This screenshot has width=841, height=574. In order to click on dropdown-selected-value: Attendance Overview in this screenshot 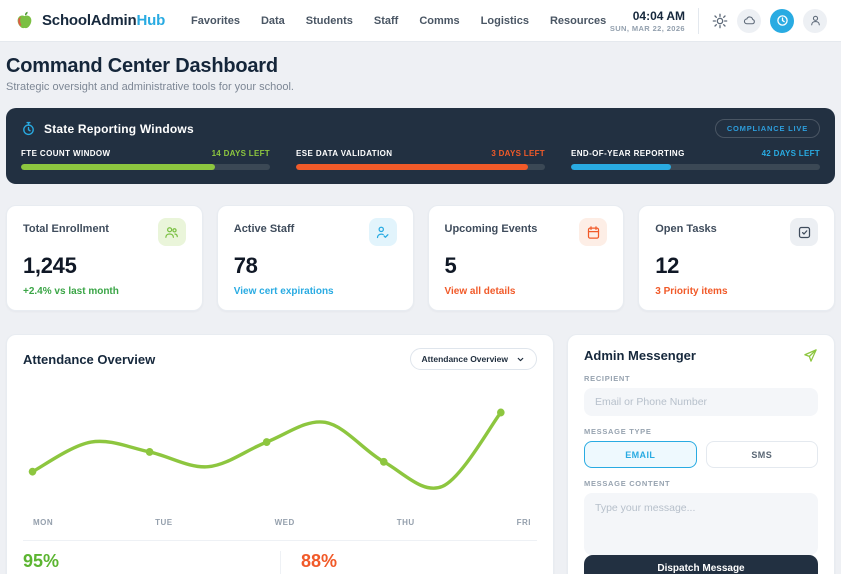, I will do `click(464, 359)`.